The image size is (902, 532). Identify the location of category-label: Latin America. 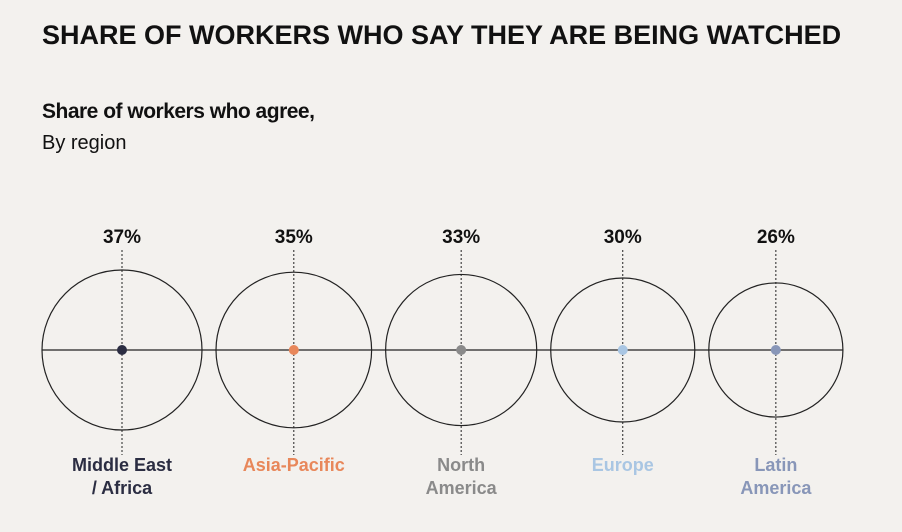
(776, 476).